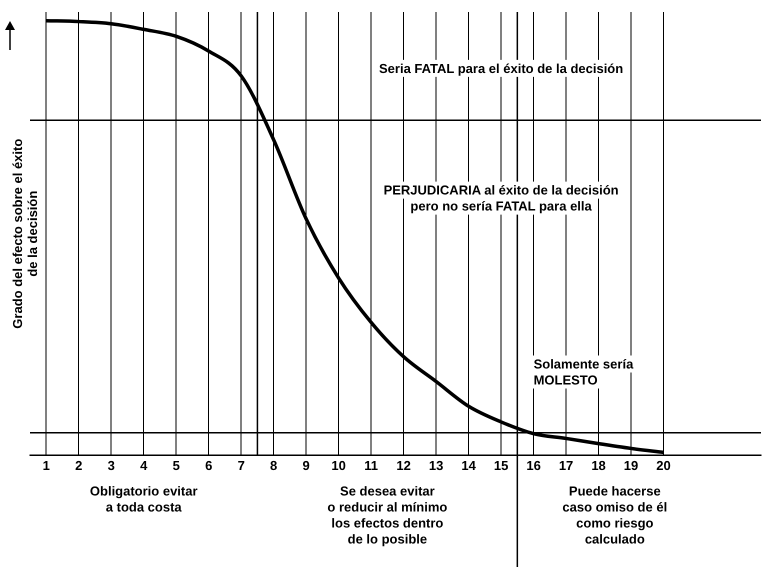 The width and height of the screenshot is (769, 572). Describe the element at coordinates (176, 465) in the screenshot. I see `x-tick-label: 5` at that location.